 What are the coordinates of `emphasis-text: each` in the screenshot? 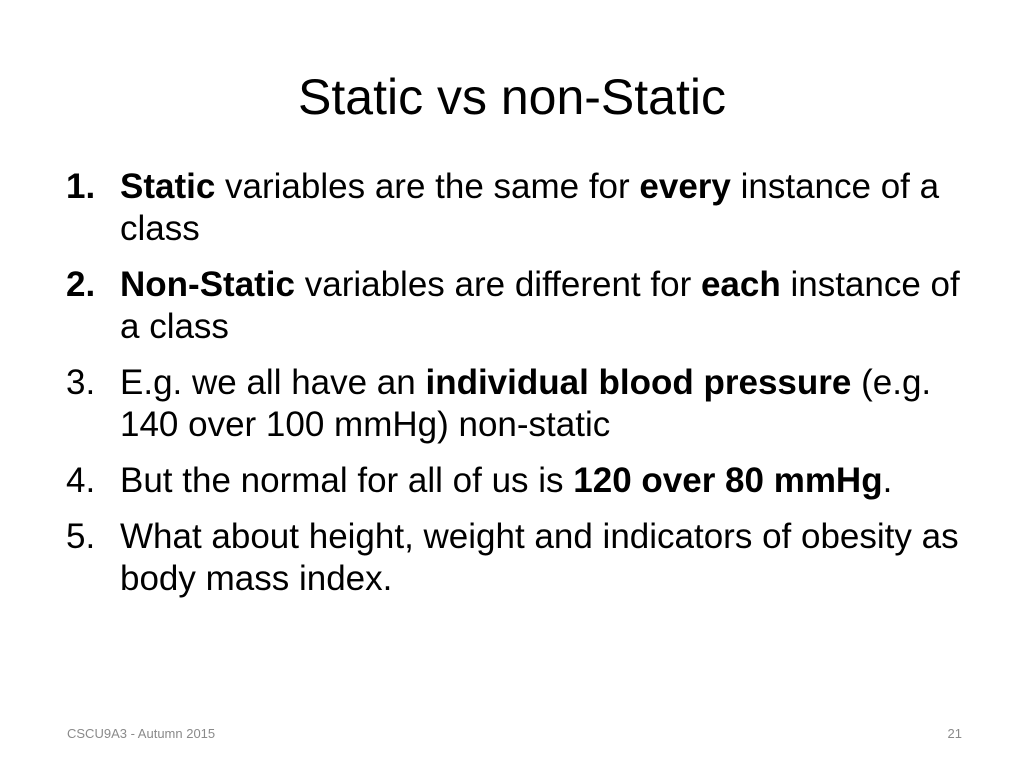 It's located at (740, 284).